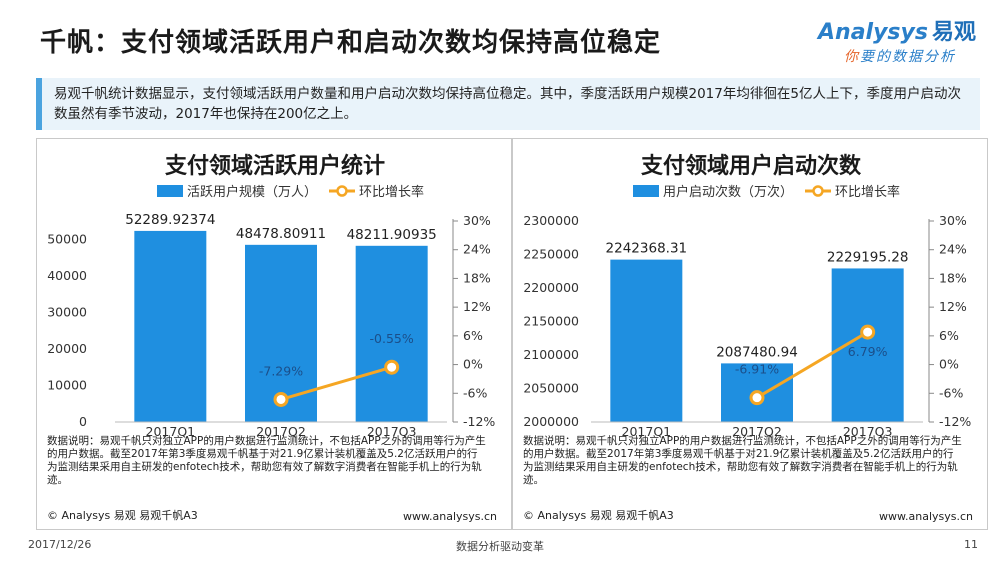 The width and height of the screenshot is (1000, 563). What do you see at coordinates (551, 354) in the screenshot?
I see `y-tick-label: 2100000` at bounding box center [551, 354].